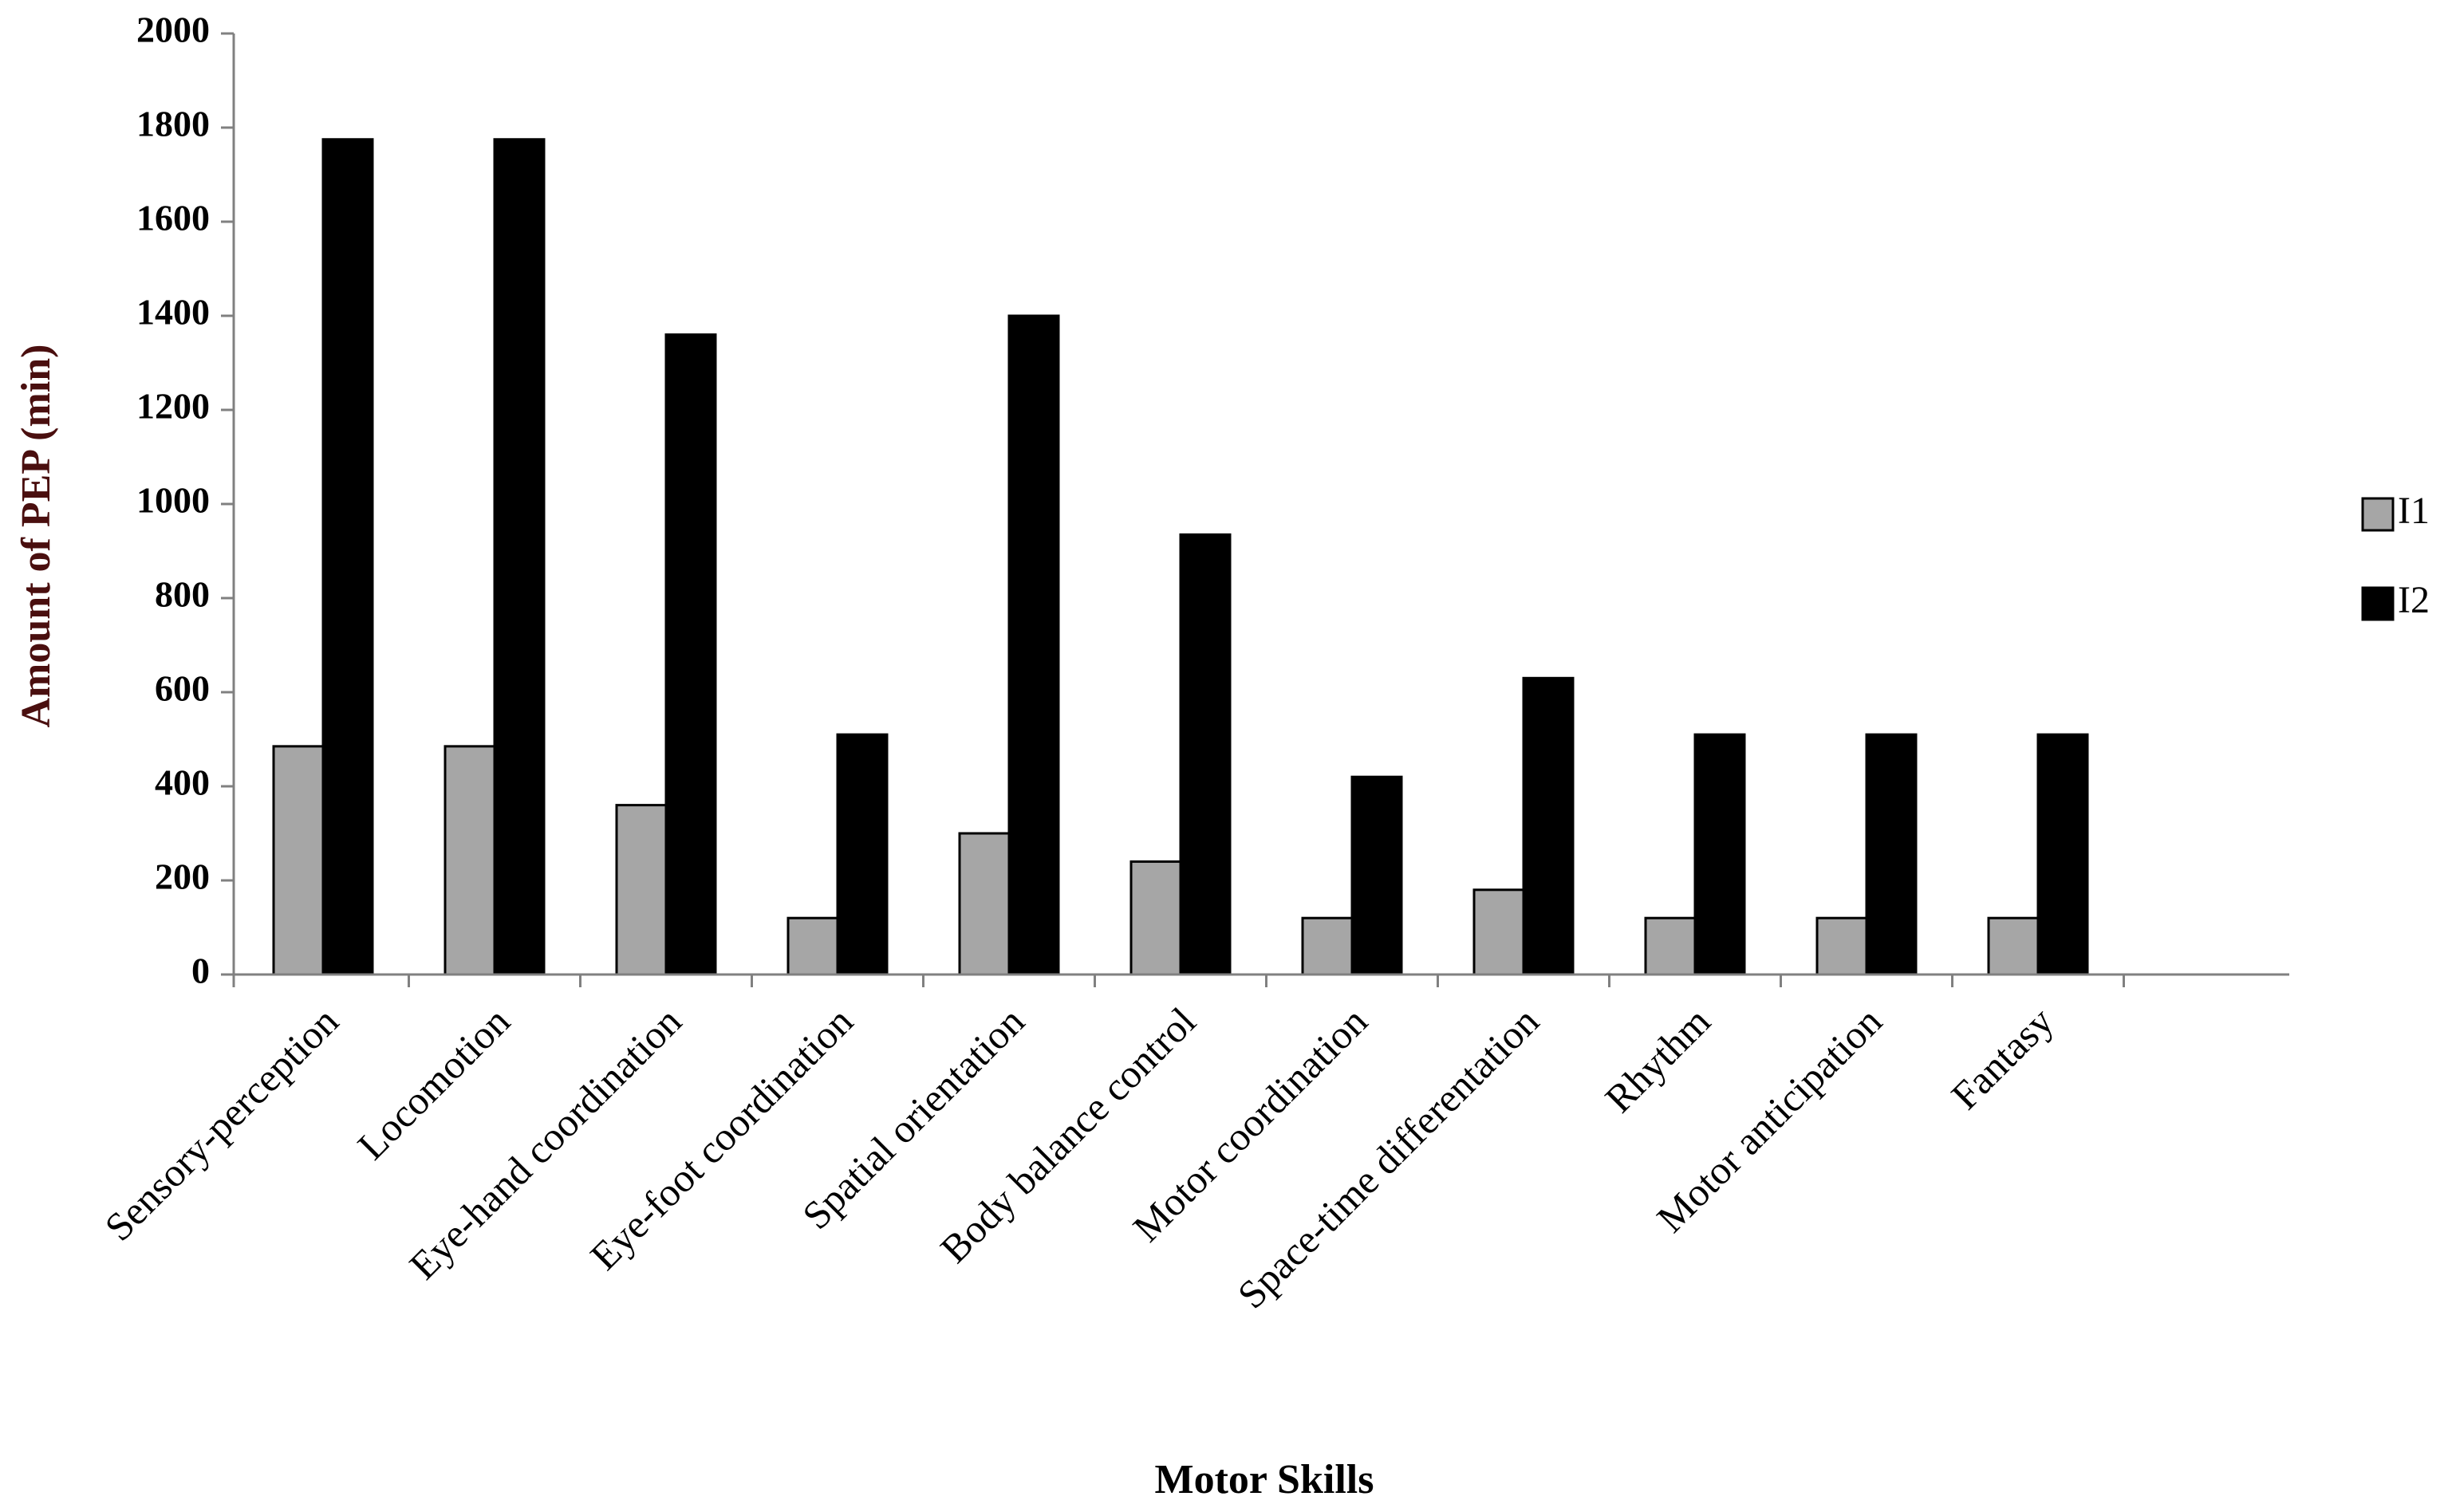 This screenshot has width=2452, height=1512. What do you see at coordinates (221, 1124) in the screenshot?
I see `x-category-label: Sensory-perception` at bounding box center [221, 1124].